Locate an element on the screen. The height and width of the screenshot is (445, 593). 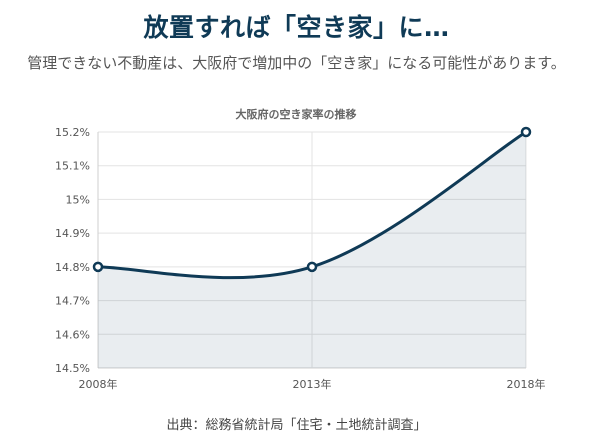
y-tick-label: 14.9% is located at coordinates (72, 233).